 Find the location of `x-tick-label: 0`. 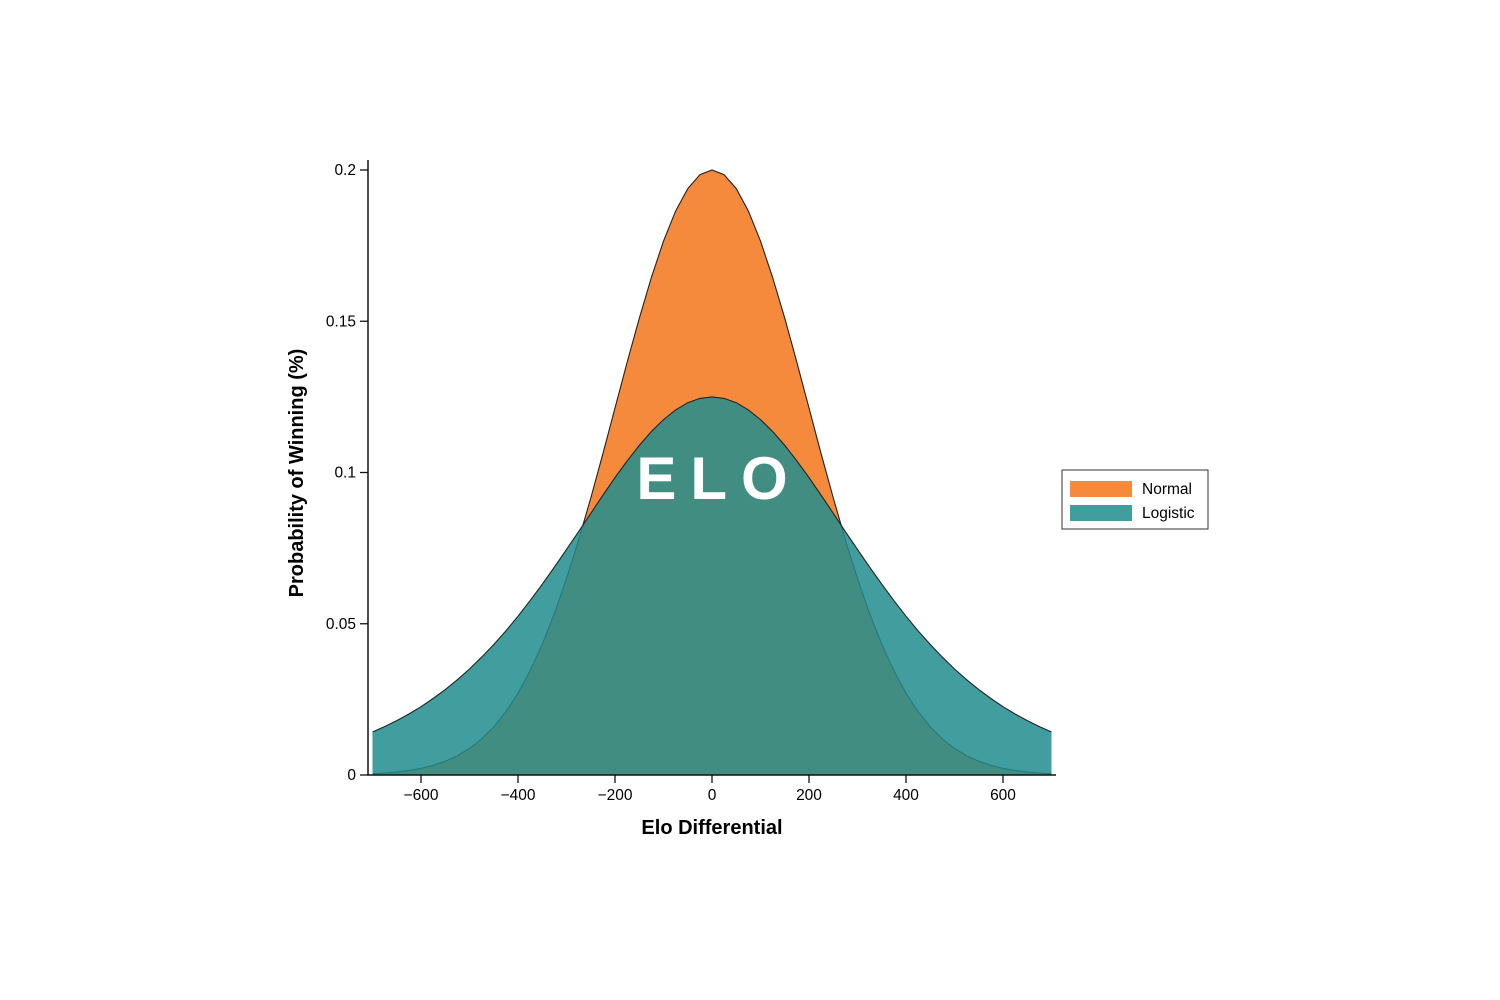

x-tick-label: 0 is located at coordinates (712, 795).